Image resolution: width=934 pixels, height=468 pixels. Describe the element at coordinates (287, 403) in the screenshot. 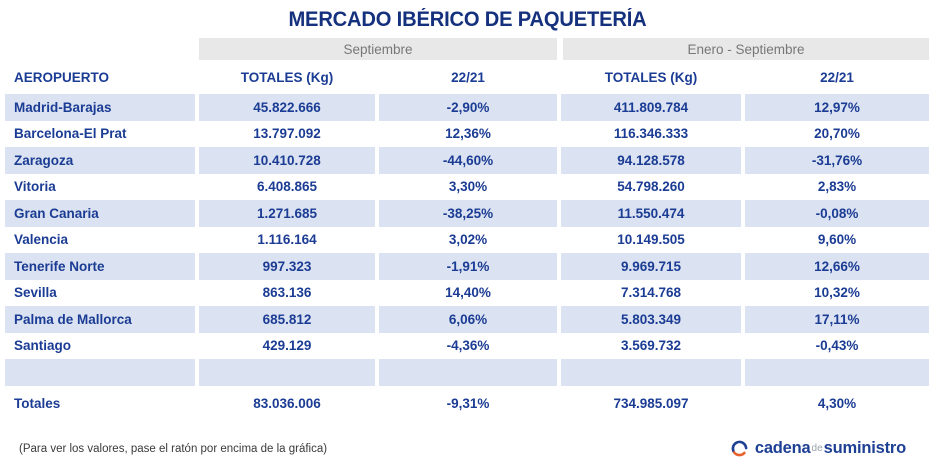

I see `totals-september-cell: 83.036.006` at that location.